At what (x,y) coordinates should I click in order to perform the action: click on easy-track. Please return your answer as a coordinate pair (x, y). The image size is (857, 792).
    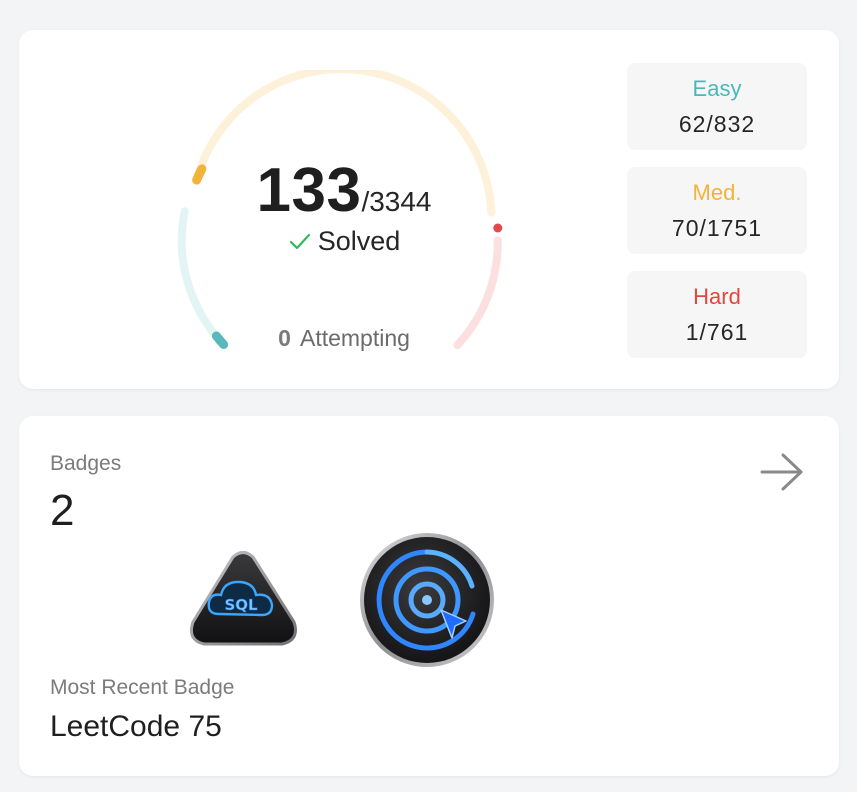
    Looking at the image, I should click on (202, 278).